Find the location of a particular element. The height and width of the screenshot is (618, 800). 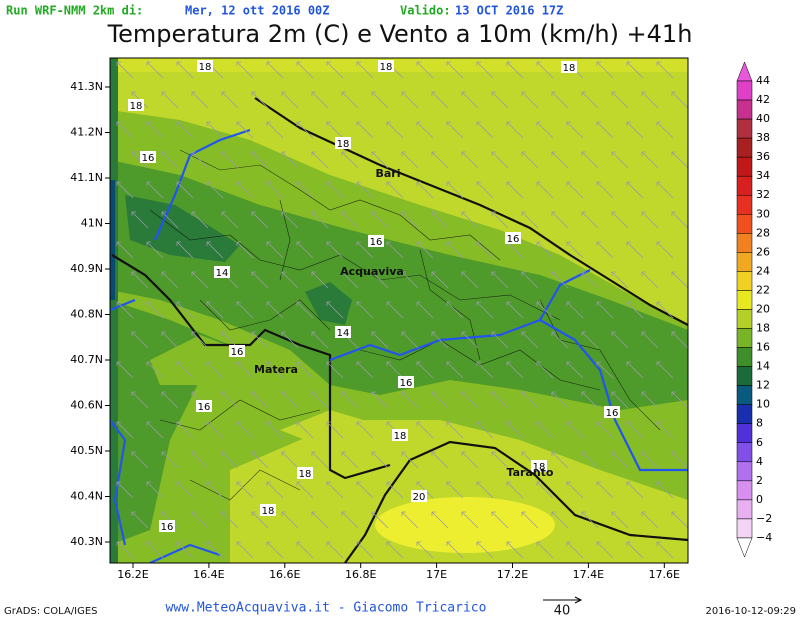

run-label: Run WRF-NMM 2km di: is located at coordinates (74, 11).